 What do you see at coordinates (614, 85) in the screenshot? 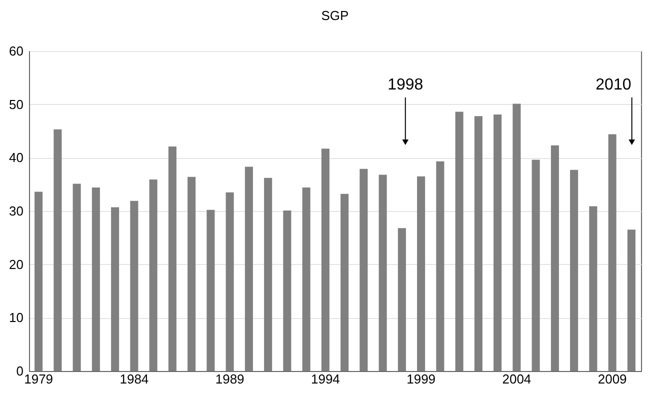
I see `annotation: 2010` at bounding box center [614, 85].